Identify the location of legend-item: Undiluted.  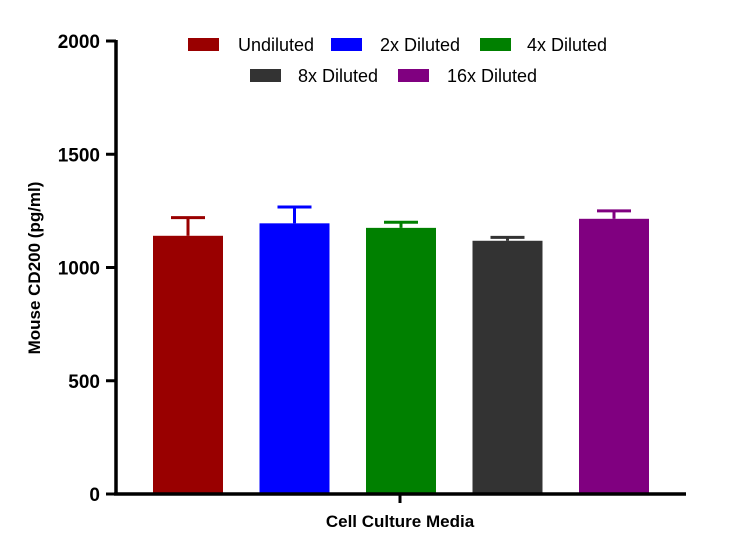
(251, 45).